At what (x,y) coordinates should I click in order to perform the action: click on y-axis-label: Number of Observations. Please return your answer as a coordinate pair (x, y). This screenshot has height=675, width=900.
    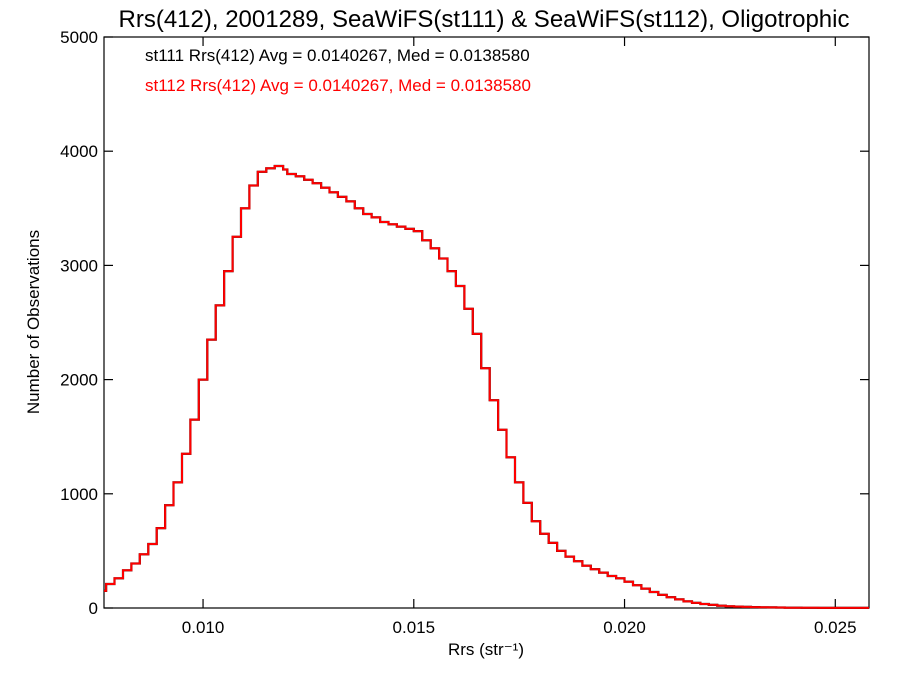
    Looking at the image, I should click on (33, 322).